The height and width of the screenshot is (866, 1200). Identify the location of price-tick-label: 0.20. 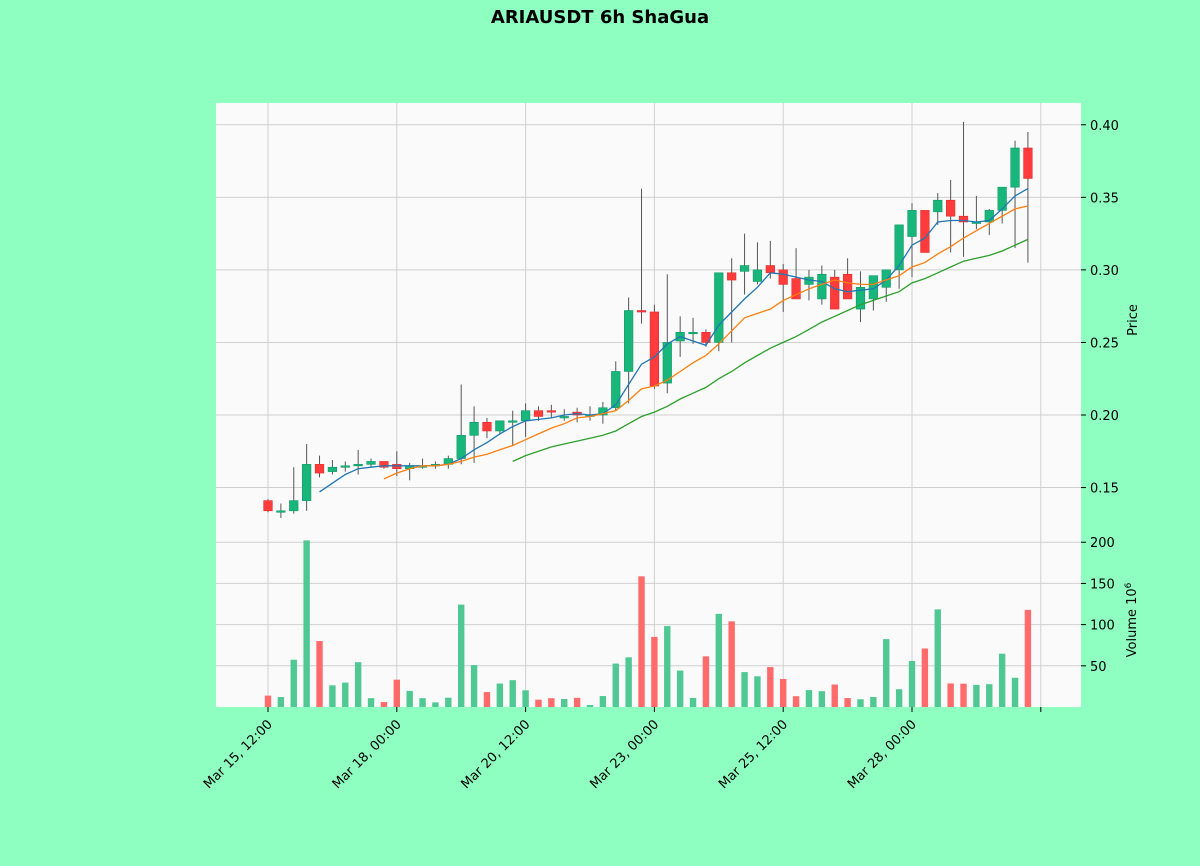
(1104, 416).